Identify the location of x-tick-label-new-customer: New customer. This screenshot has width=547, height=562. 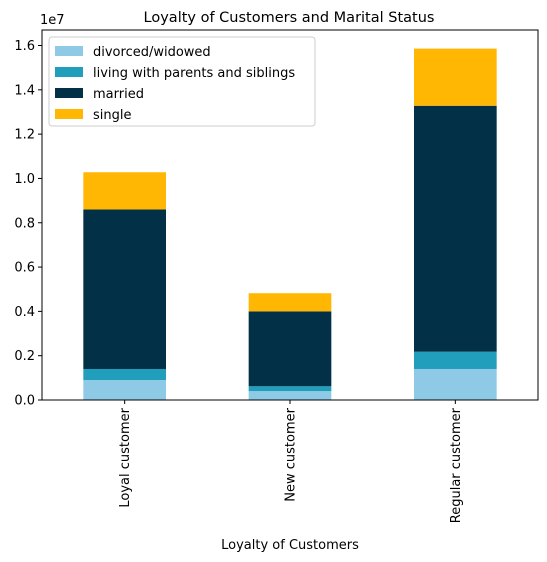
(291, 454).